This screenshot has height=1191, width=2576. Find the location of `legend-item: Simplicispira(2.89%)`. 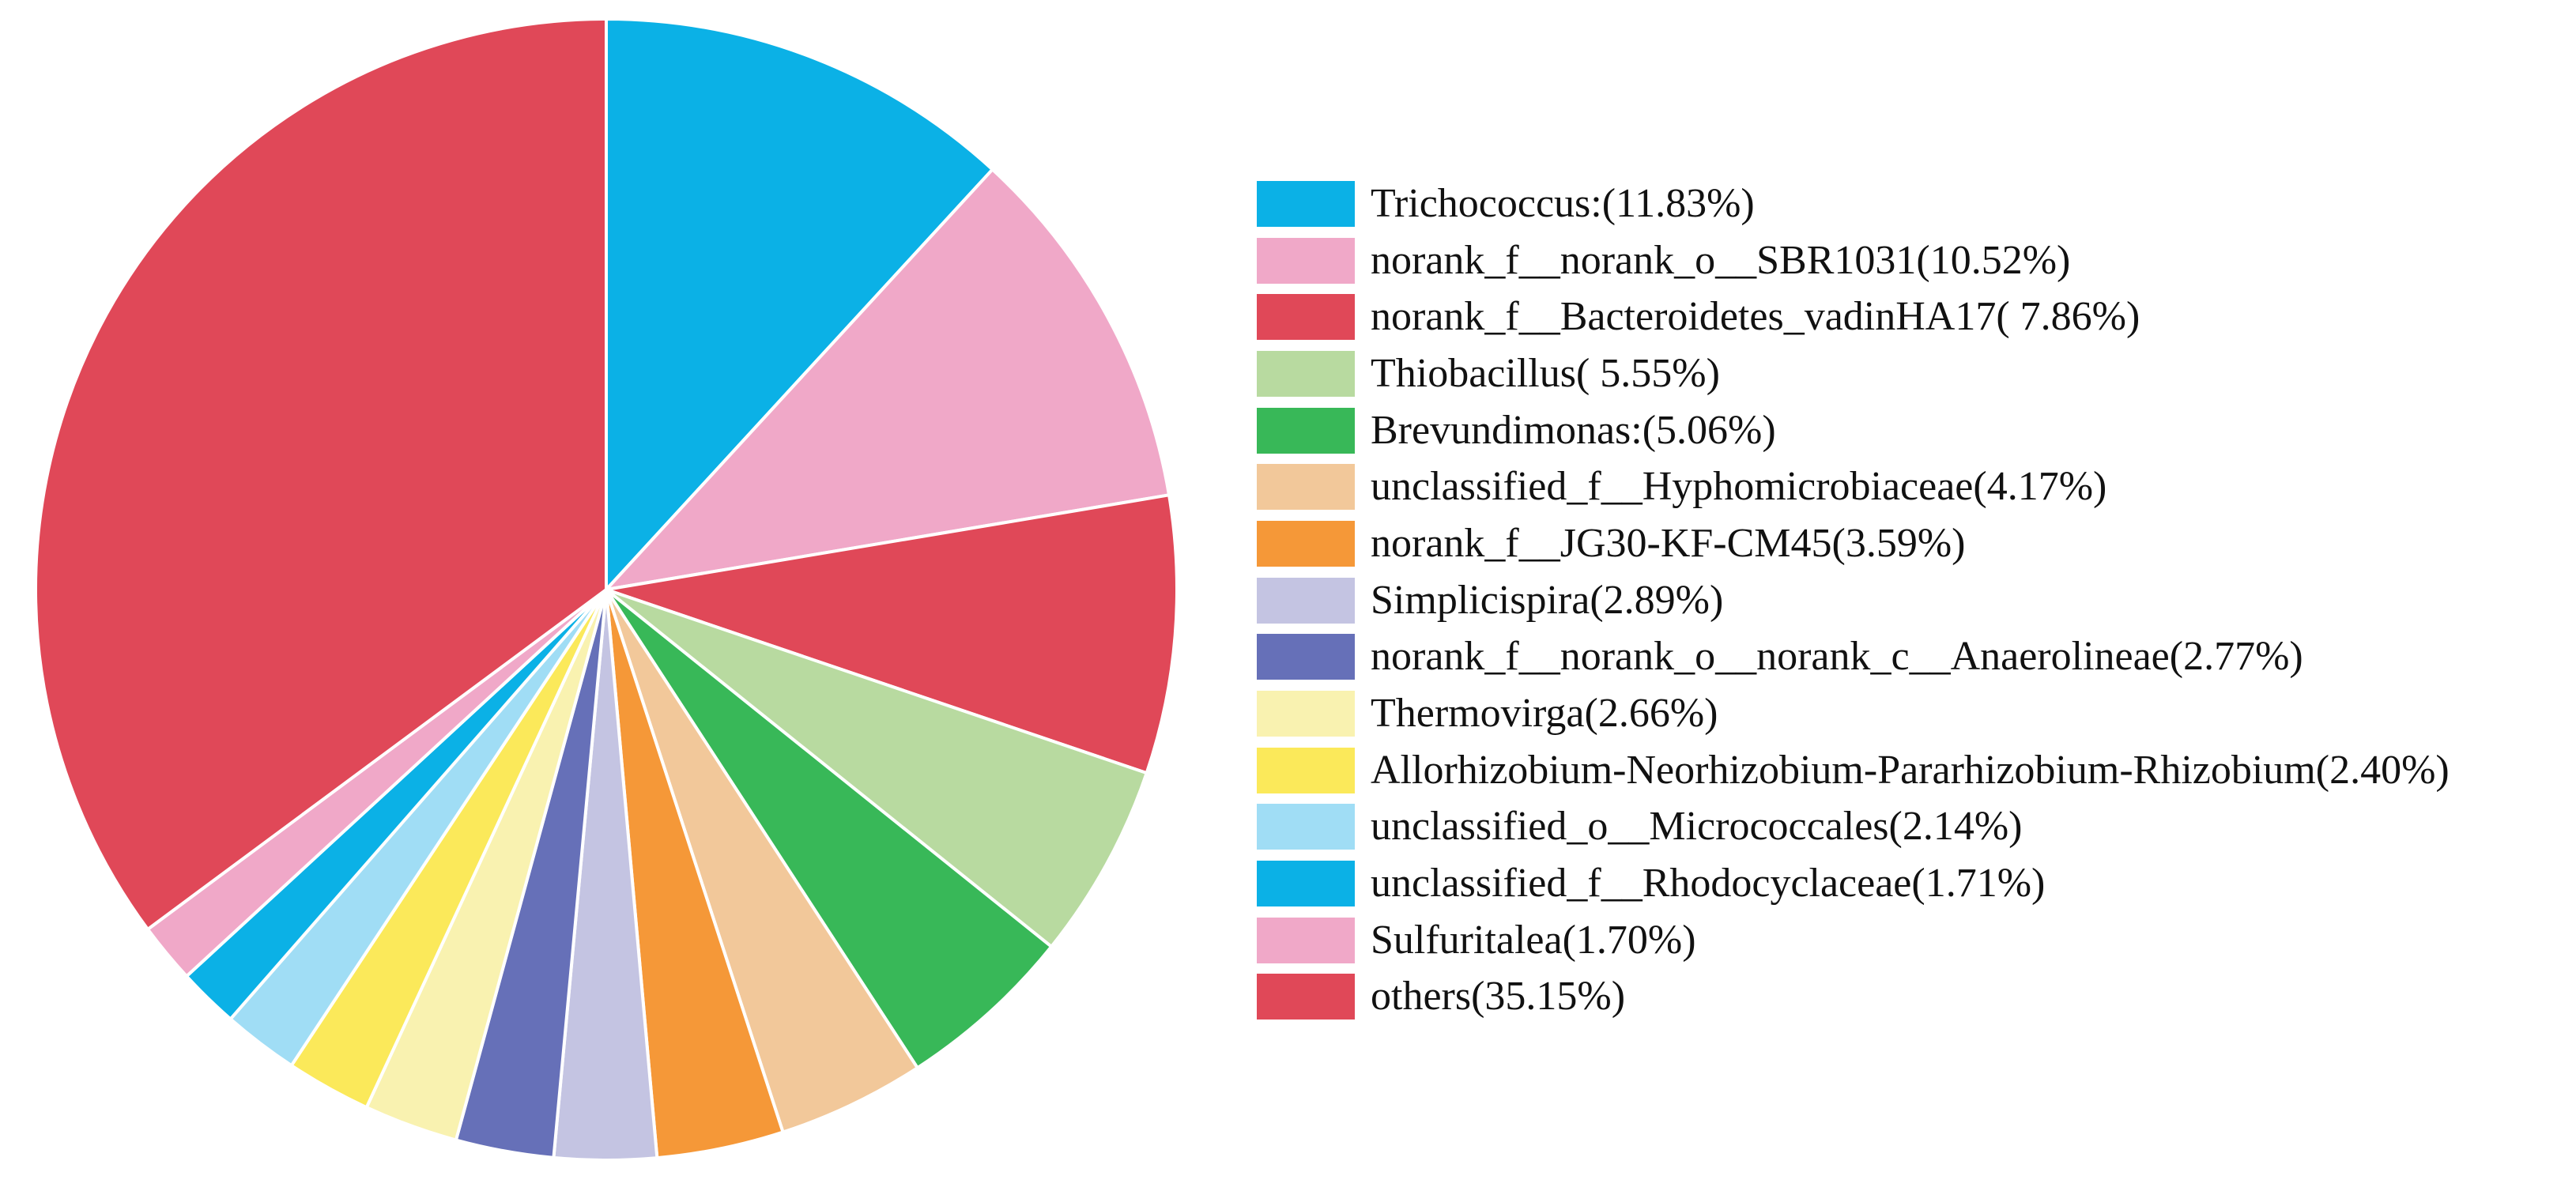

legend-item: Simplicispira(2.89%) is located at coordinates (1913, 600).